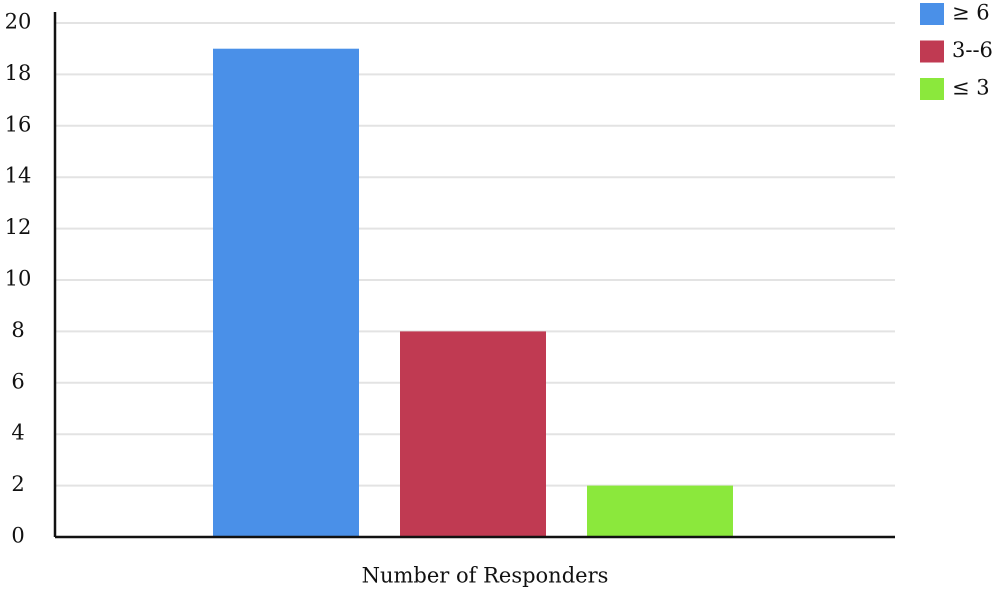 The width and height of the screenshot is (1000, 592). Describe the element at coordinates (17, 484) in the screenshot. I see `y-tick-label: 2` at that location.